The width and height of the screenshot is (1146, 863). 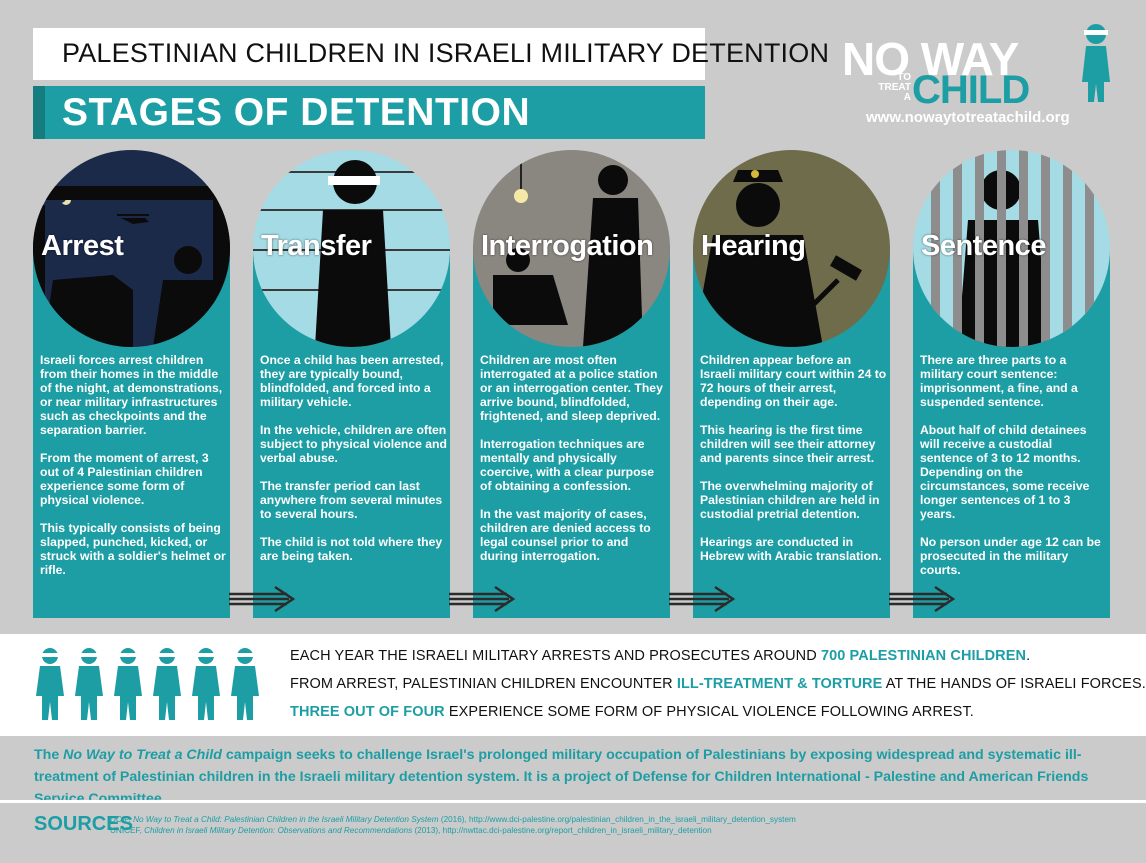 What do you see at coordinates (983, 246) in the screenshot?
I see `stage-label: Sentence` at bounding box center [983, 246].